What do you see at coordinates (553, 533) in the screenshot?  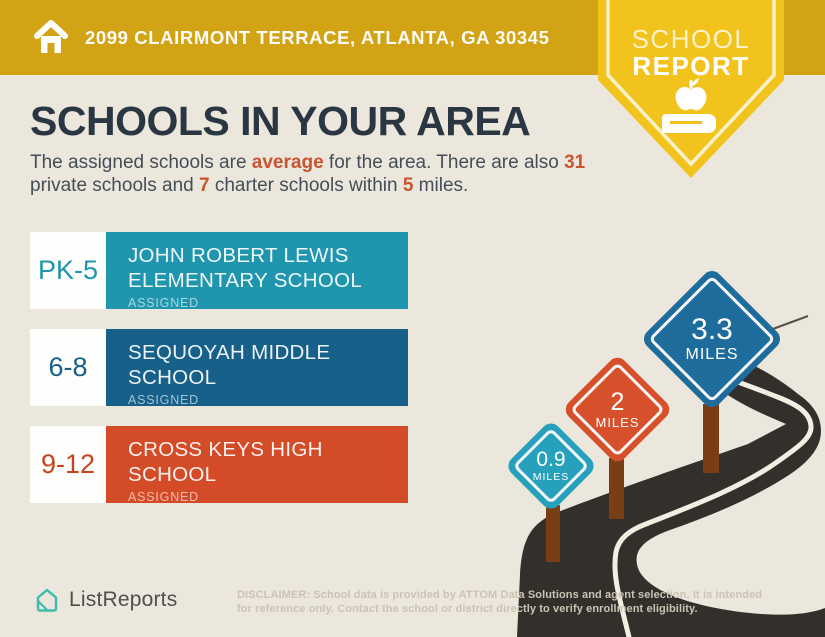 I see `sign-post-teal` at bounding box center [553, 533].